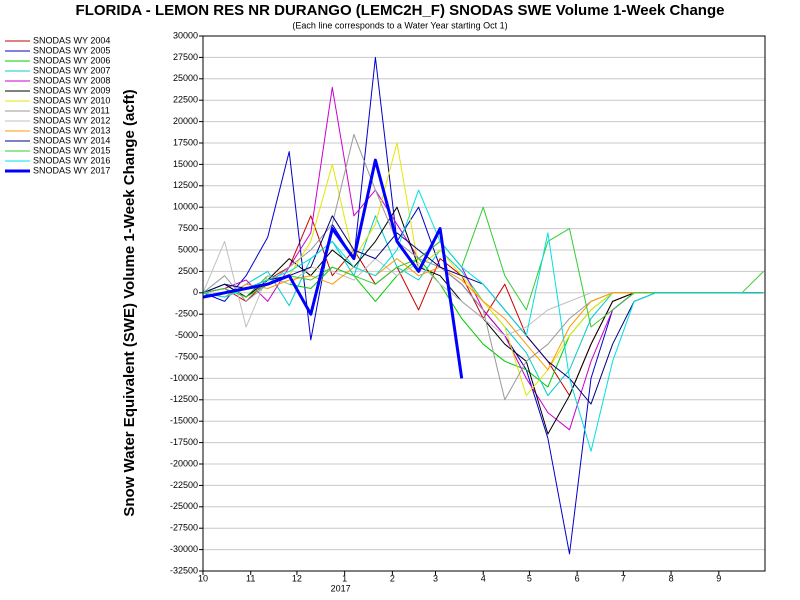  I want to click on y-tick-label: 10000, so click(185, 207).